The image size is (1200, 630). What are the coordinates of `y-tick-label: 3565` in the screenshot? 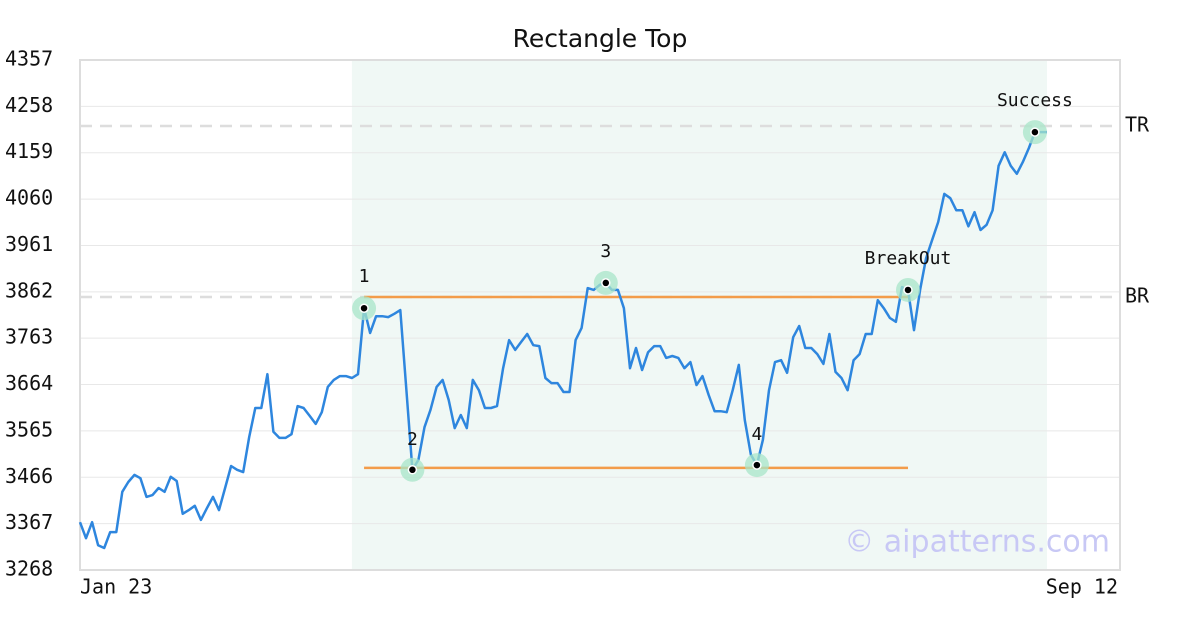 It's located at (29, 429).